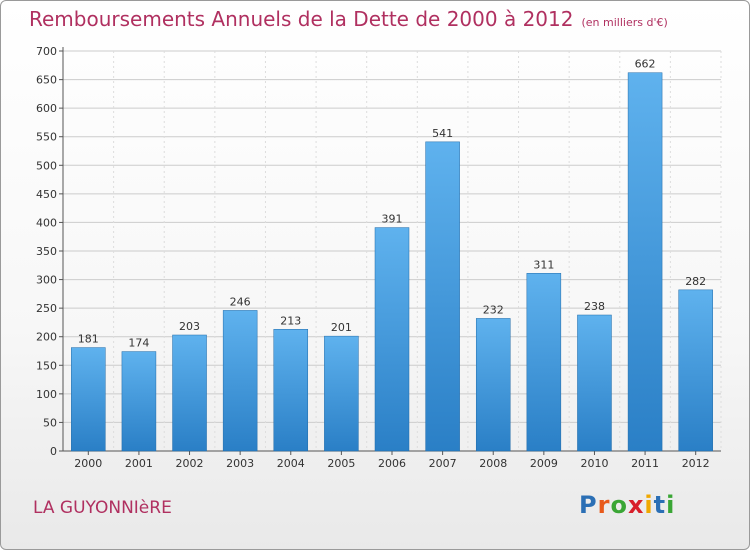 The height and width of the screenshot is (550, 750). Describe the element at coordinates (594, 383) in the screenshot. I see `bar-2010` at that location.